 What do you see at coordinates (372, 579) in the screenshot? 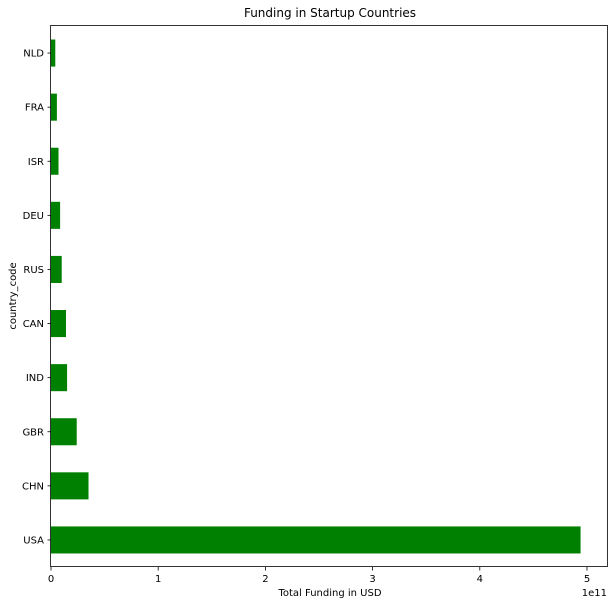
I see `x-tick-label: 3` at bounding box center [372, 579].